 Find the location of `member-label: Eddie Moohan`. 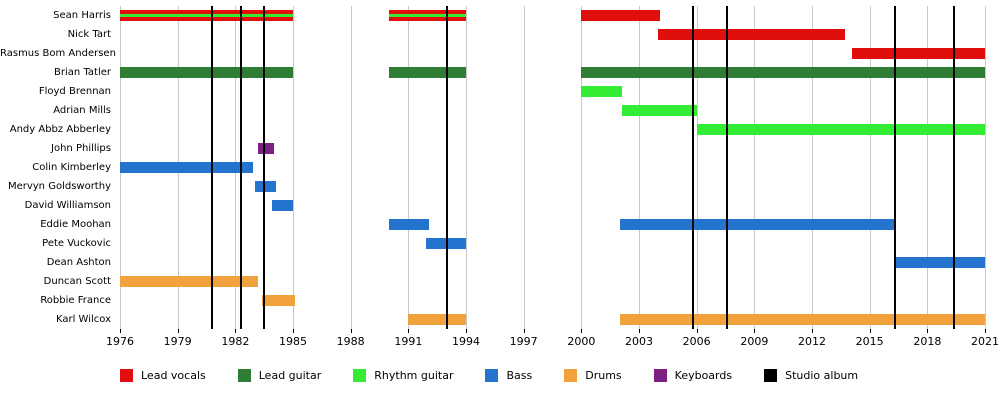

member-label: Eddie Moohan is located at coordinates (75, 224).